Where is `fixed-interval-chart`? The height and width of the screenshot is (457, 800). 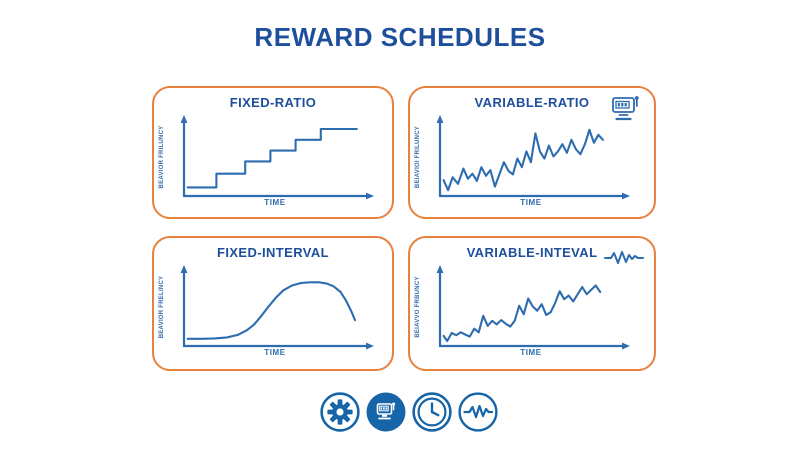 fixed-interval-chart is located at coordinates (277, 307).